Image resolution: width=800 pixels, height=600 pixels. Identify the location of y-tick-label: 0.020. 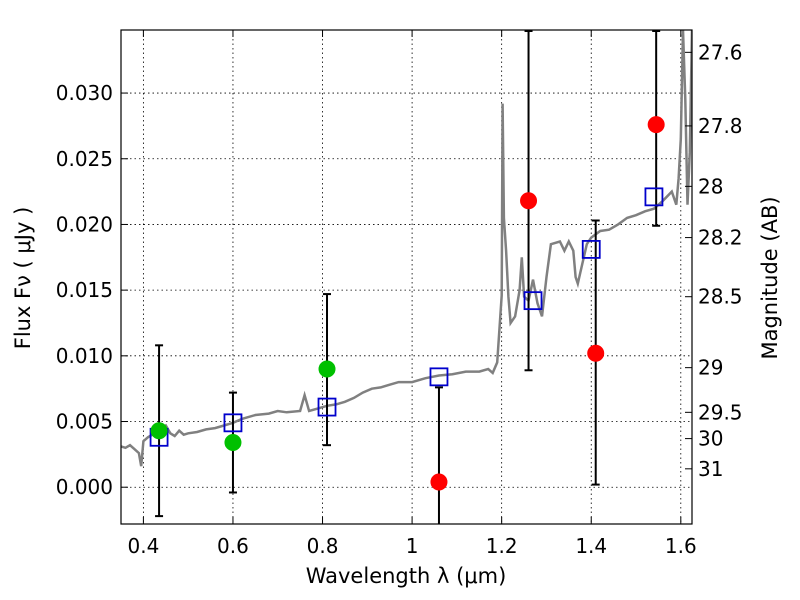
(84, 224).